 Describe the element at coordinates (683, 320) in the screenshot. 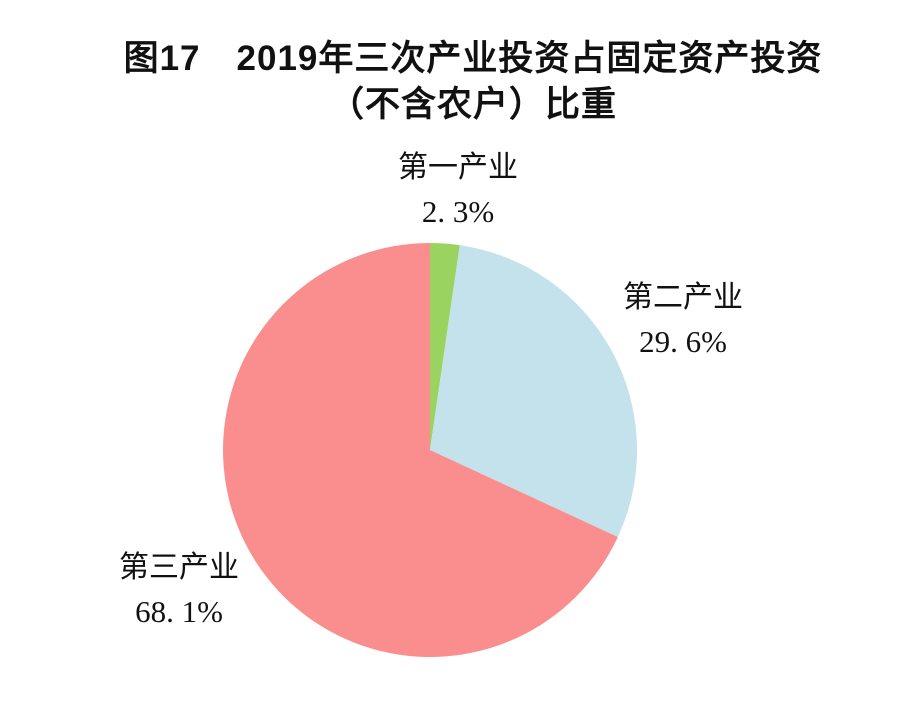

I see `slice-label-secondary-industry: 第二产业 29. 6%` at that location.